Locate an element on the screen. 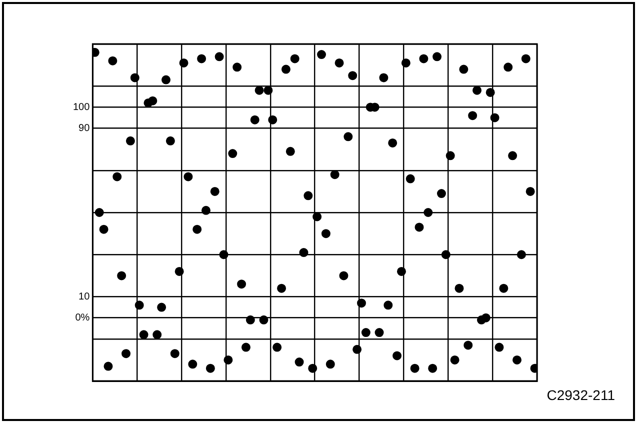  y-tick-label: 100 is located at coordinates (81, 107).